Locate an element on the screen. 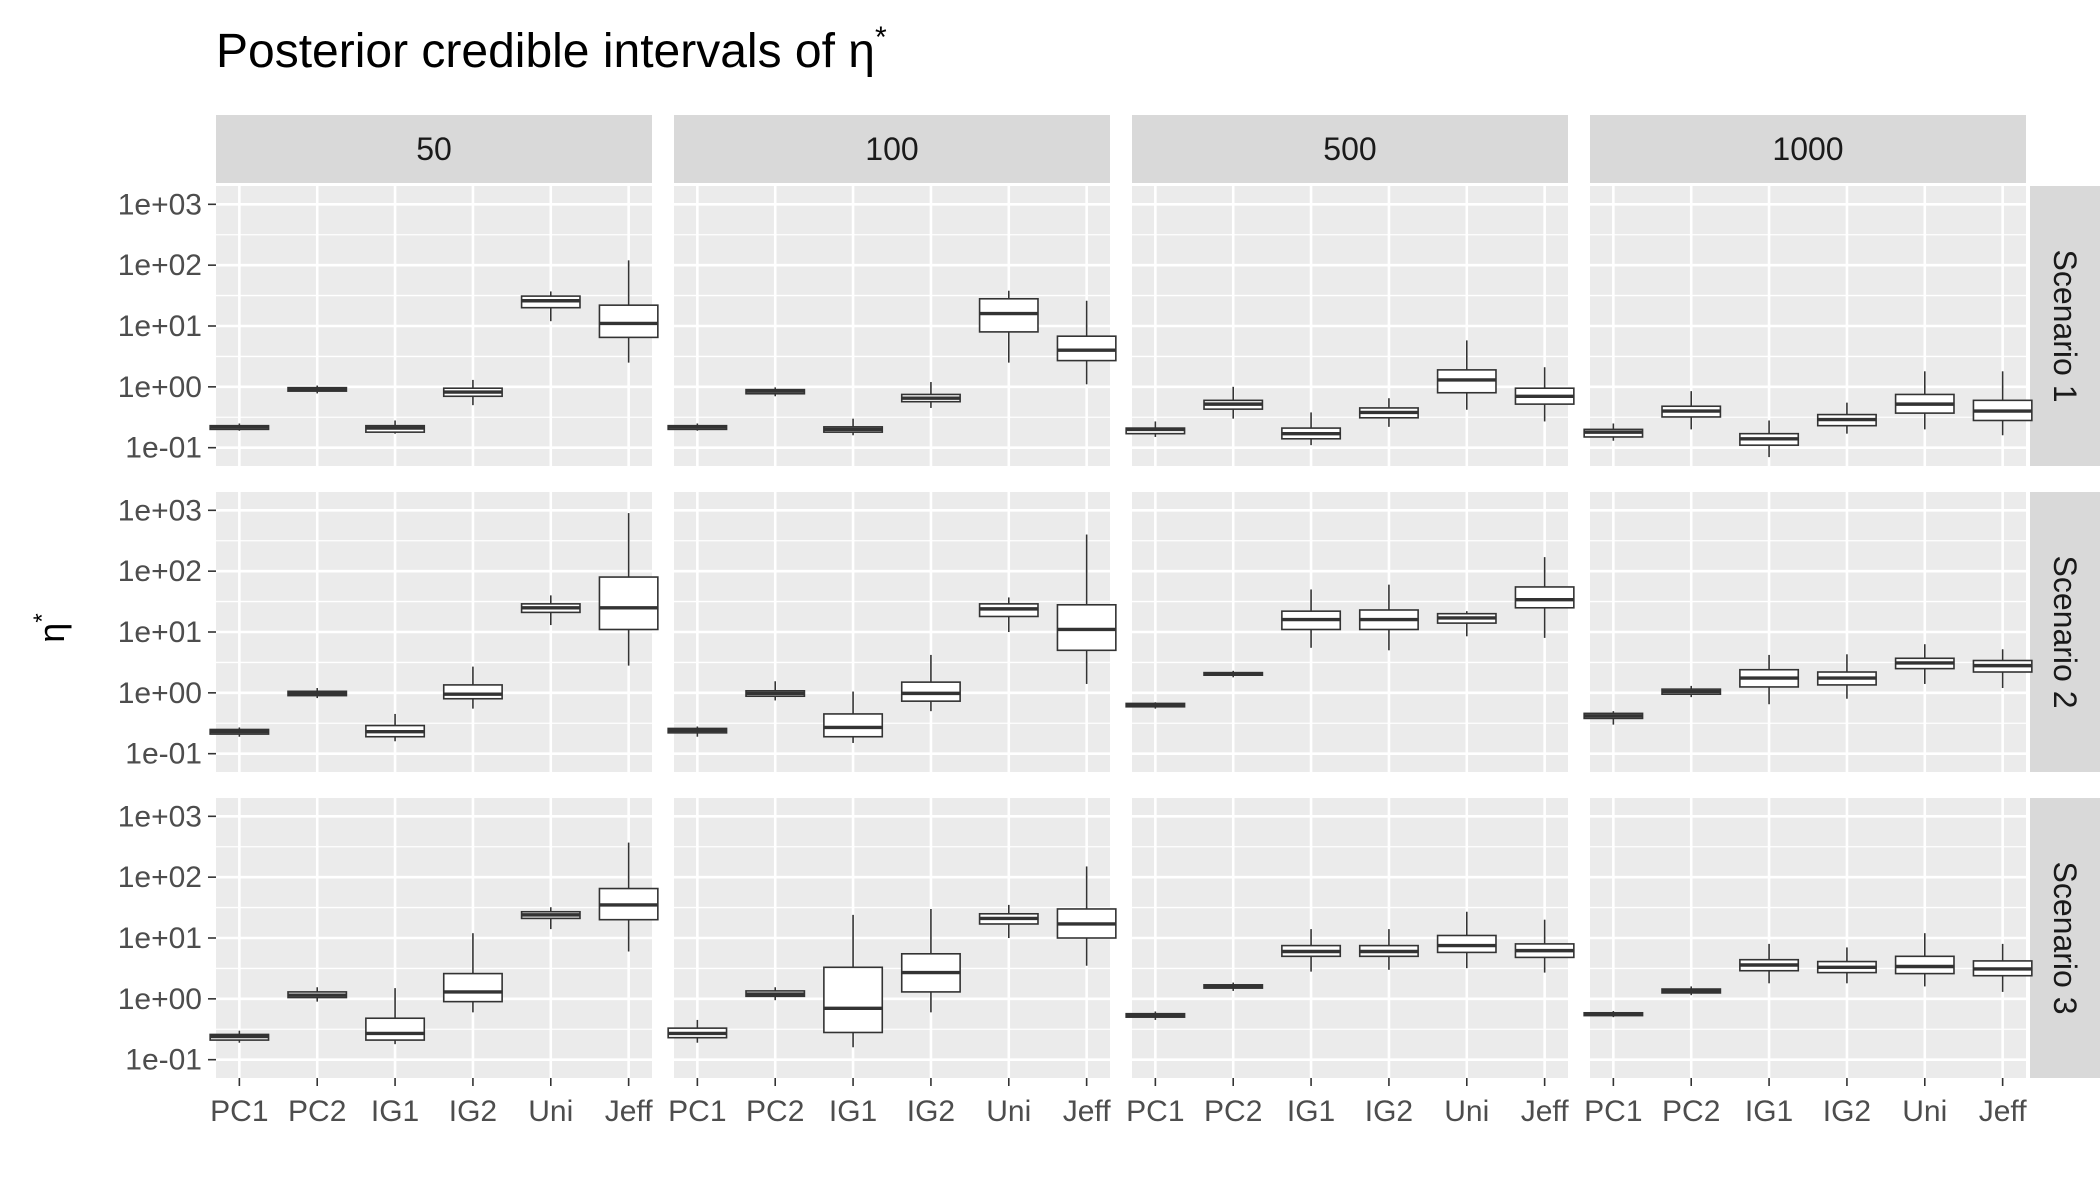 This screenshot has height=1200, width=2100. panel-scenario-1-n1000 is located at coordinates (1808, 326).